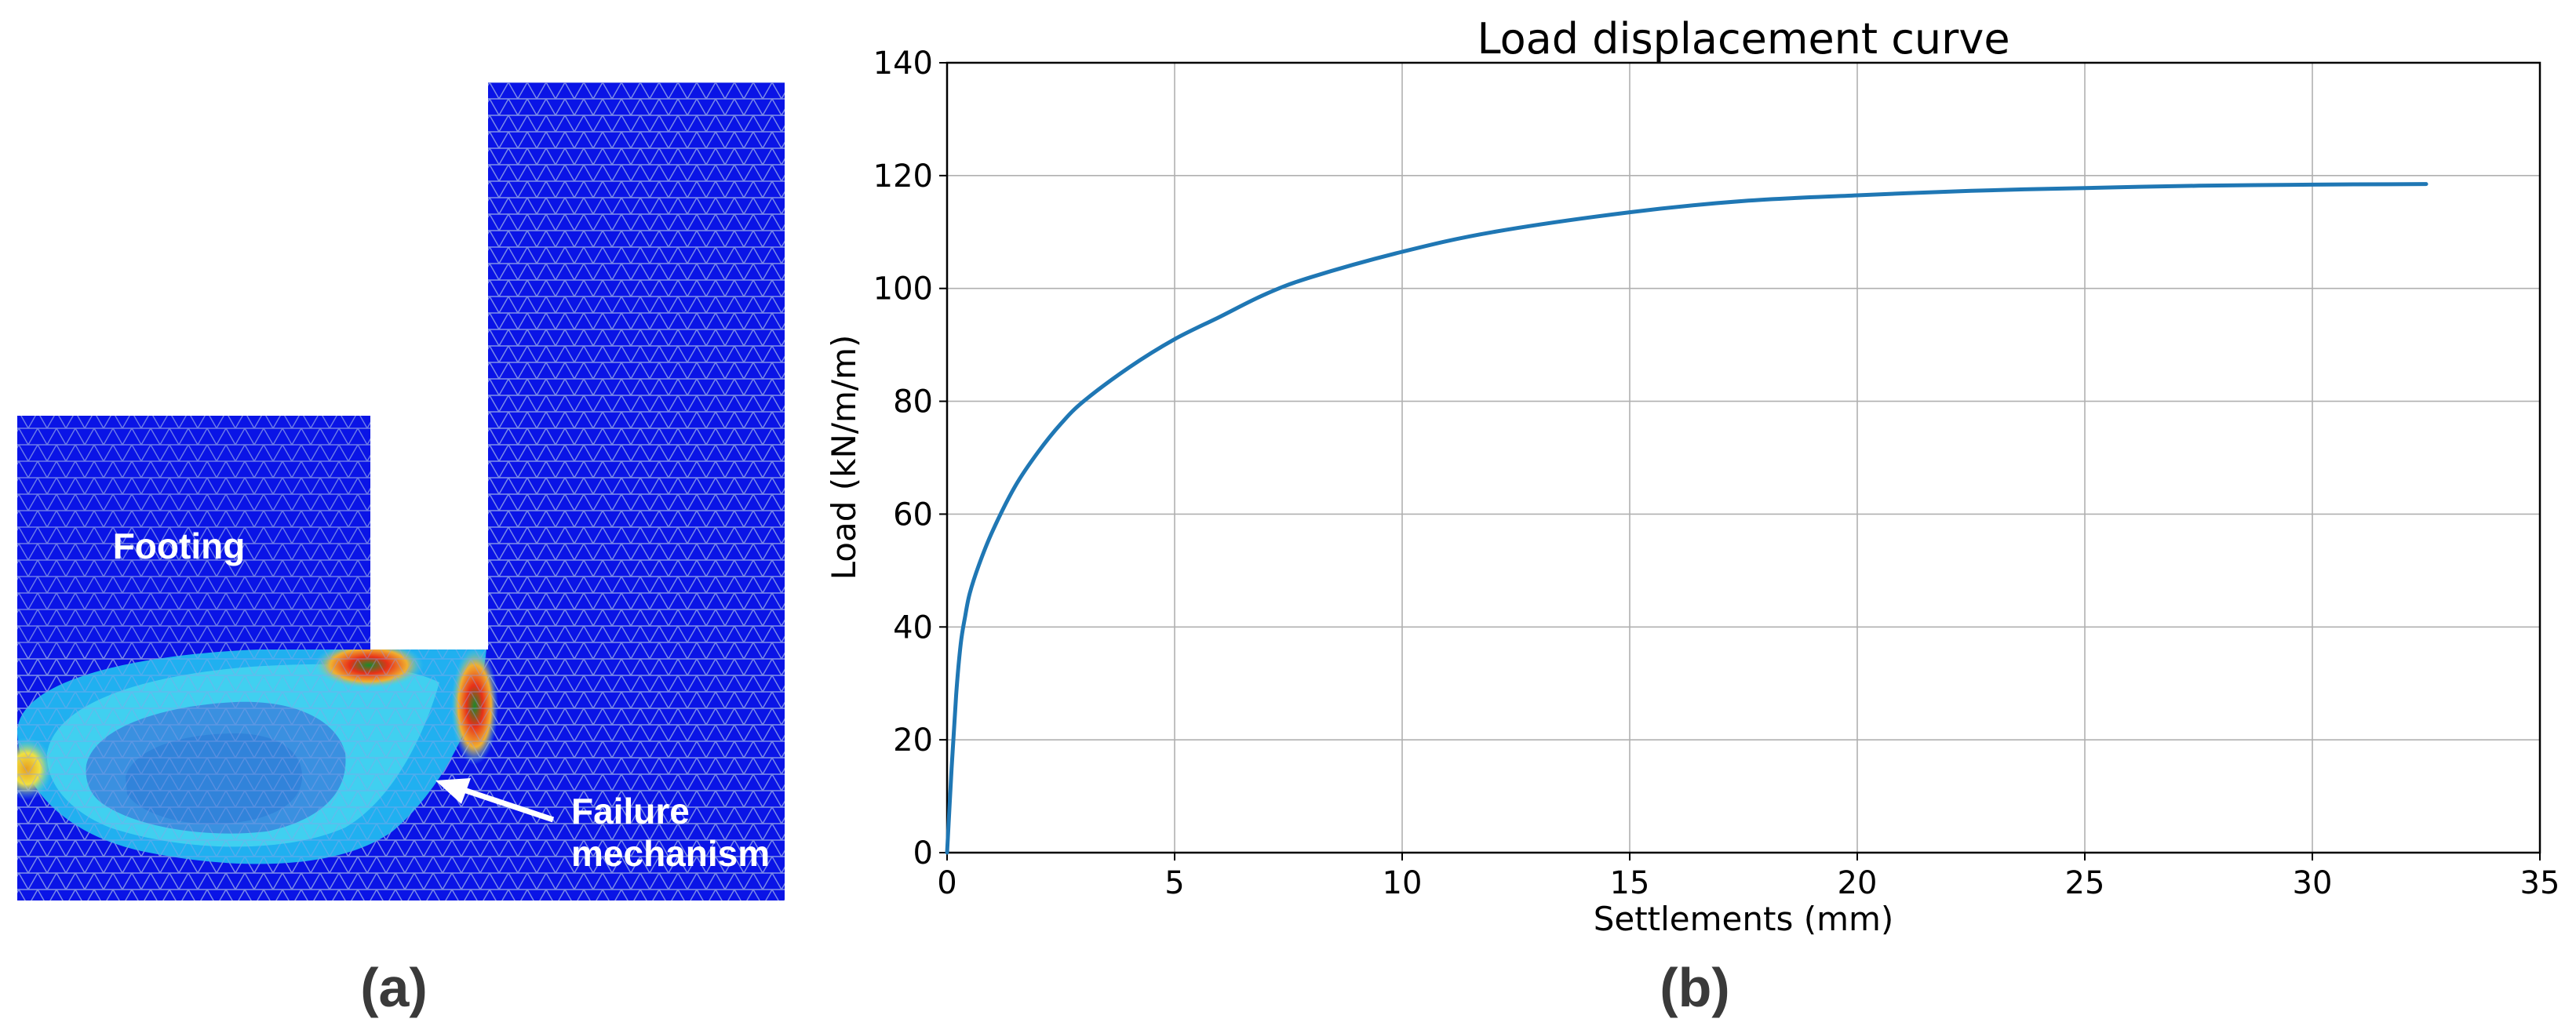 This screenshot has height=1026, width=2576. Describe the element at coordinates (913, 627) in the screenshot. I see `y-tick-label: 40` at that location.